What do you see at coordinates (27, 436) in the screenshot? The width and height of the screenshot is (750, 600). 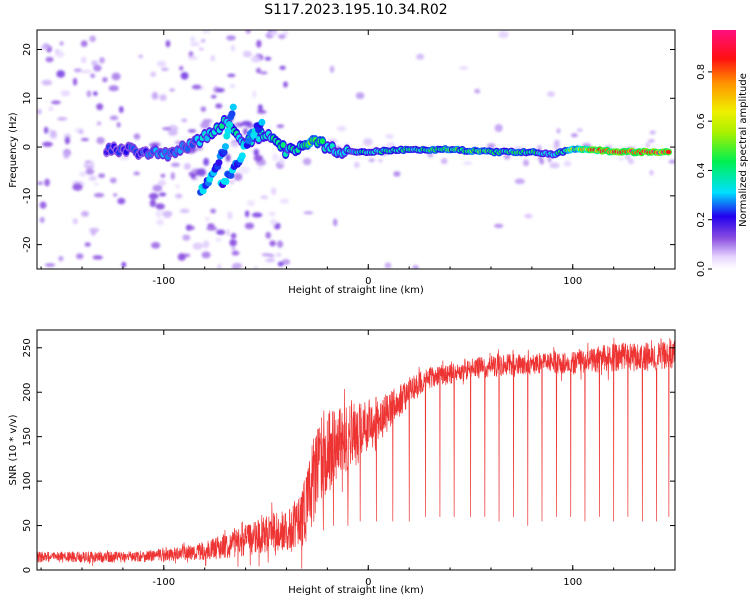 I see `snr-y-tick-label: 150` at bounding box center [27, 436].